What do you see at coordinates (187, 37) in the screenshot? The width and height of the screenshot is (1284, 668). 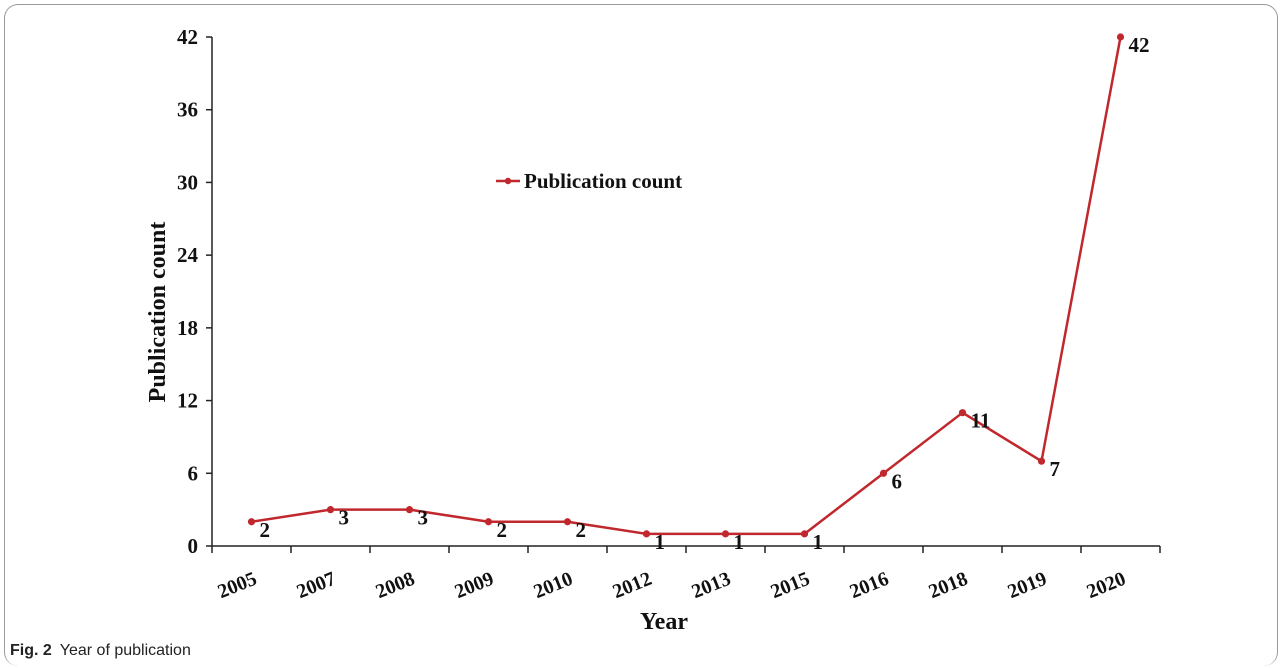 I see `y-tick-label: 42` at bounding box center [187, 37].